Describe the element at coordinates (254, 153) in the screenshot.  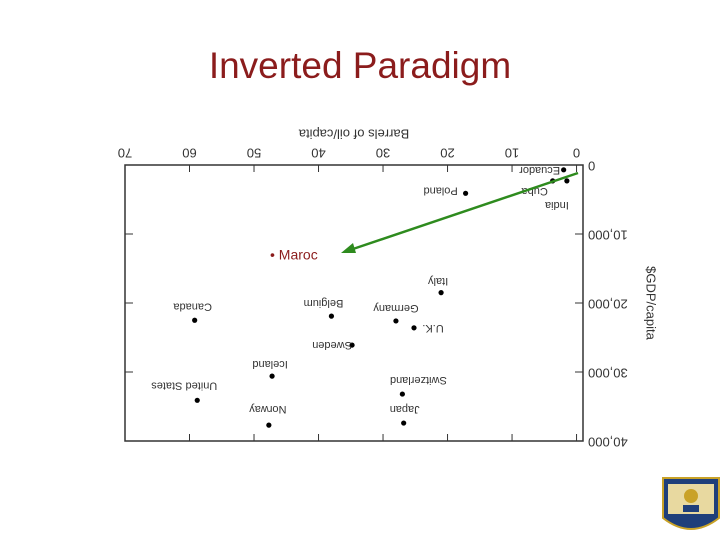
I see `x-tick-label: 50` at that location.